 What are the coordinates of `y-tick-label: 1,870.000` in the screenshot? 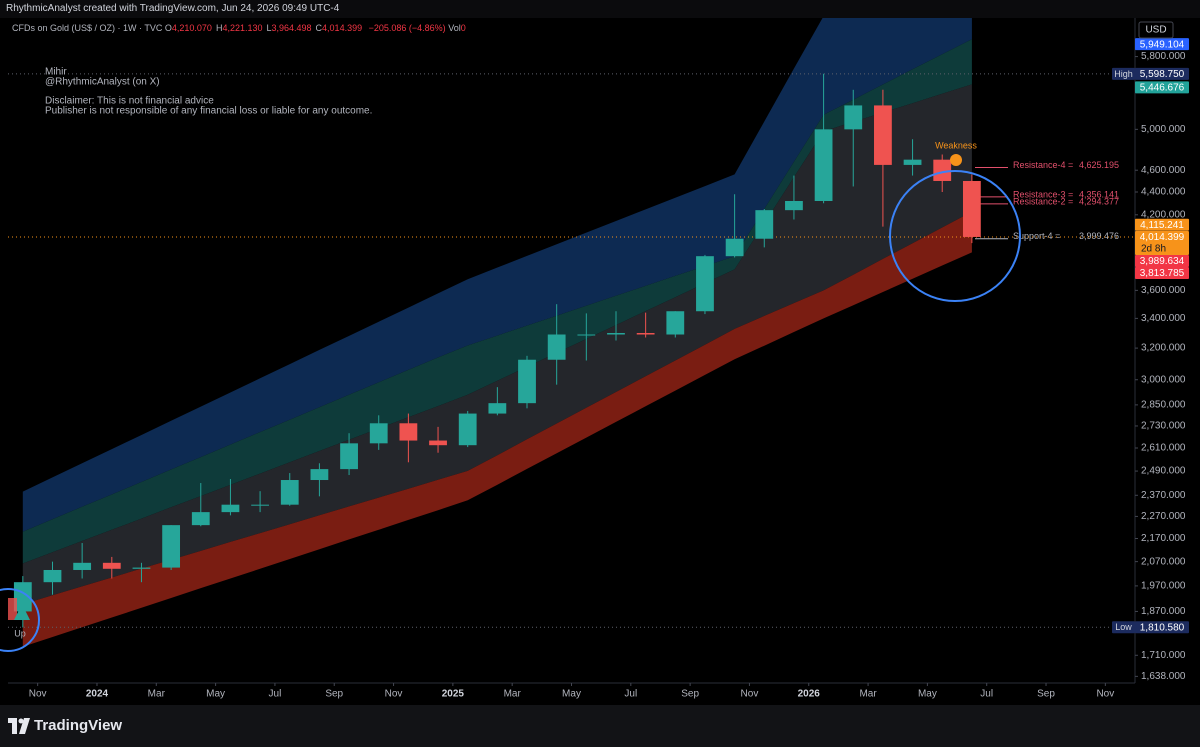 It's located at (1163, 611).